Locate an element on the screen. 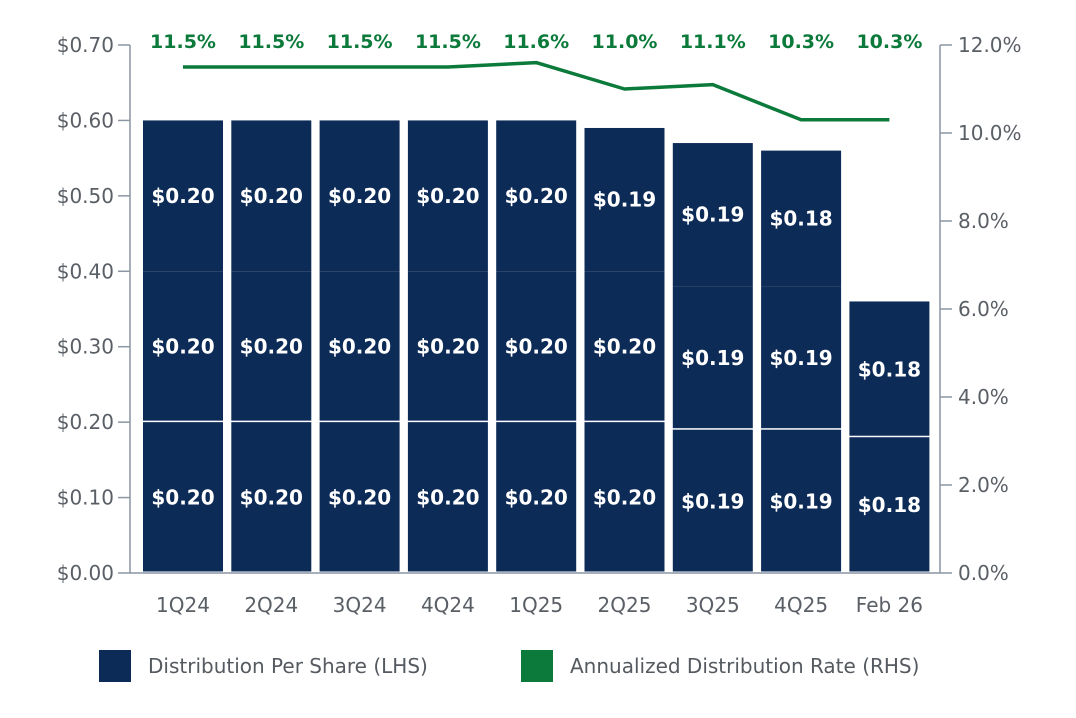 Image resolution: width=1076 pixels, height=718 pixels. right-tick-label: 8.0% is located at coordinates (983, 221).